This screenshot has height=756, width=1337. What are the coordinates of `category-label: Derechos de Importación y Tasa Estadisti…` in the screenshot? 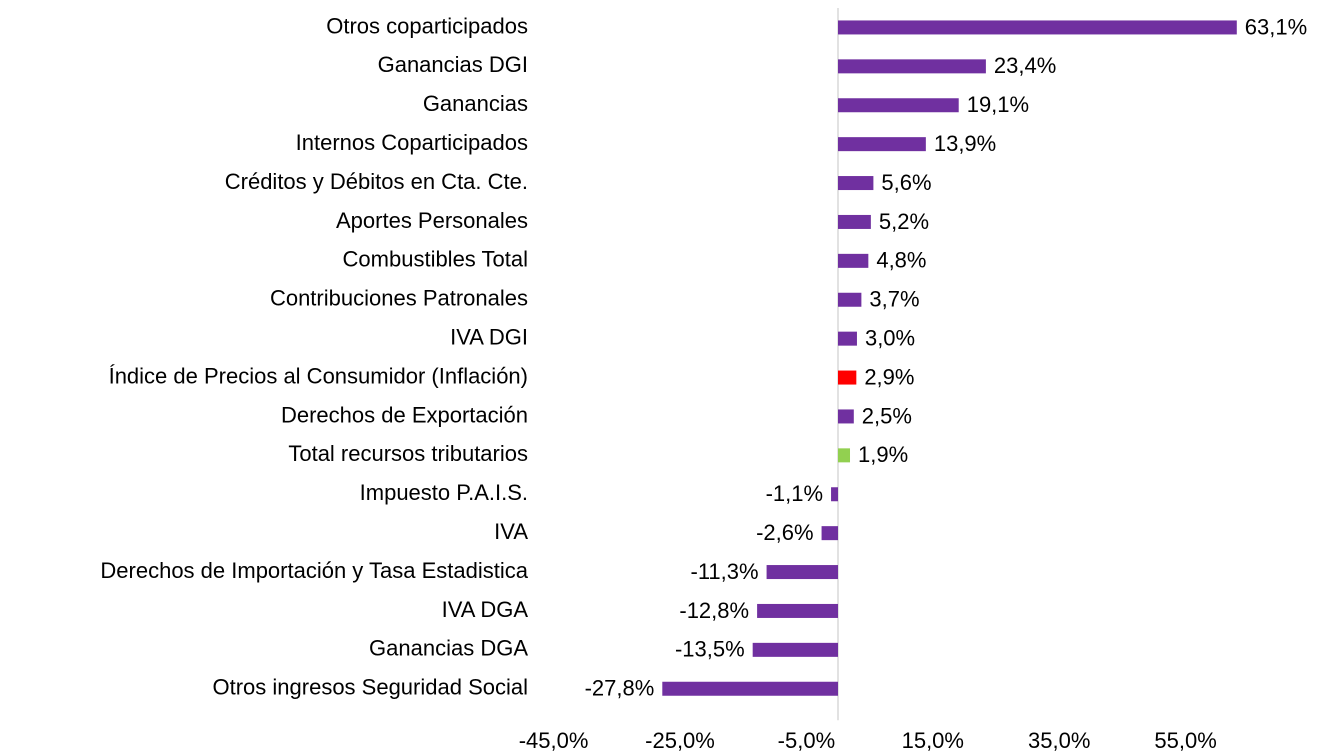 It's located at (314, 570).